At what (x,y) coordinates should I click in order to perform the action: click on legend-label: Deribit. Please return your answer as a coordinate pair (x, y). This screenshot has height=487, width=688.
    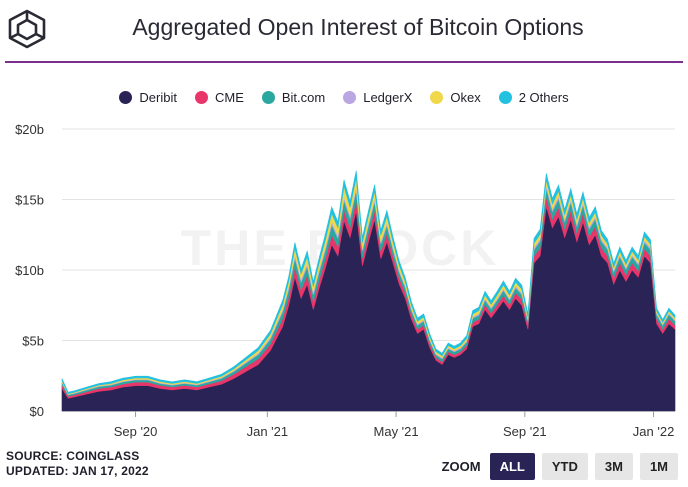
    Looking at the image, I should click on (158, 97).